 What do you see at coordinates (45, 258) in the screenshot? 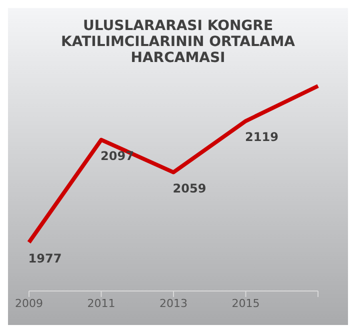
I see `data-label: 1977` at bounding box center [45, 258].